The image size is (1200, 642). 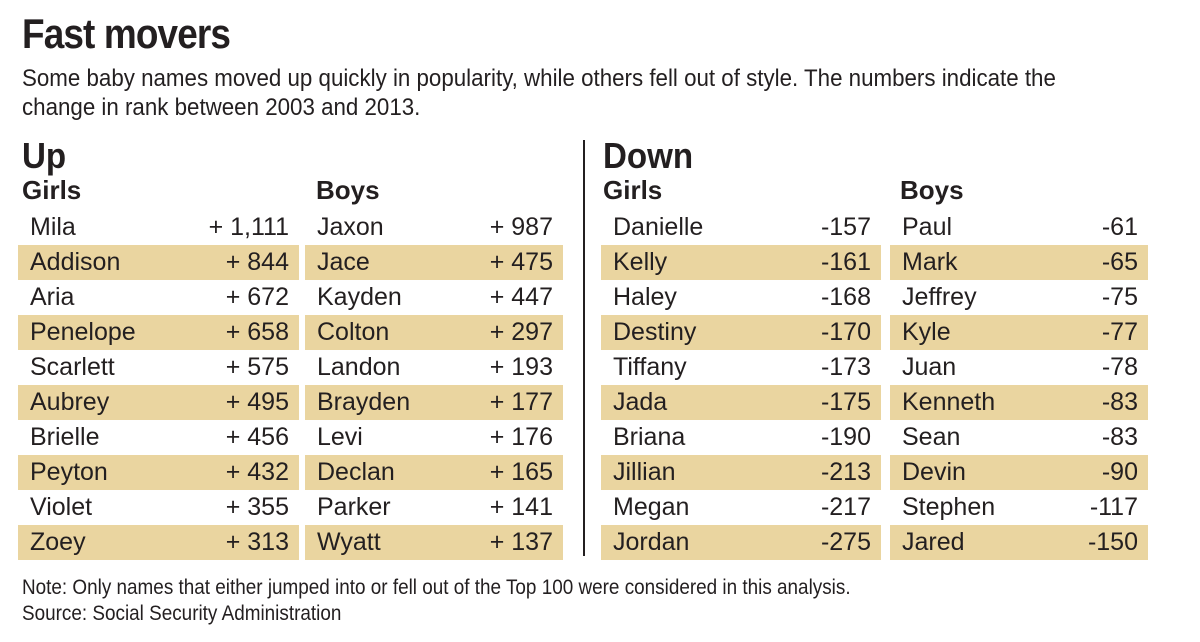 I want to click on table-row: Kyle -77, so click(x=1019, y=332).